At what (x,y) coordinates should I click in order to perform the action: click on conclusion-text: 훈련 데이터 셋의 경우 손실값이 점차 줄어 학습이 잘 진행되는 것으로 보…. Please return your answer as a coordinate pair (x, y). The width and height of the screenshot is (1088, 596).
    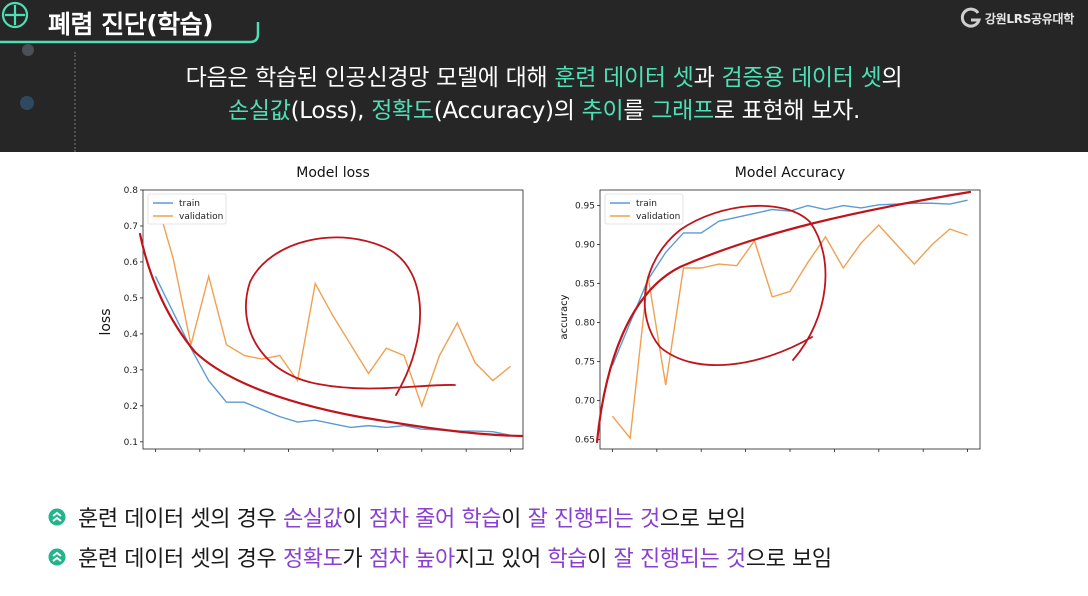
    Looking at the image, I should click on (412, 517).